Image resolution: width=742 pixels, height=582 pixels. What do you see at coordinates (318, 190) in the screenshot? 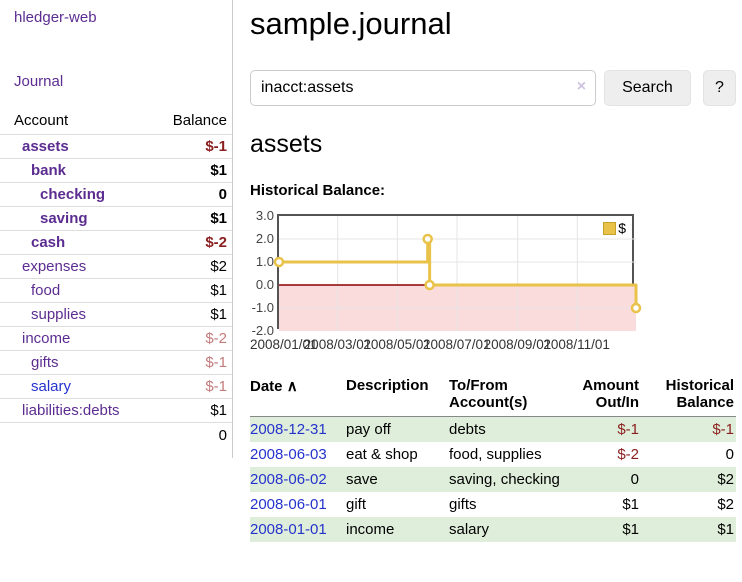
I see `chart-title: Historical Balance:` at bounding box center [318, 190].